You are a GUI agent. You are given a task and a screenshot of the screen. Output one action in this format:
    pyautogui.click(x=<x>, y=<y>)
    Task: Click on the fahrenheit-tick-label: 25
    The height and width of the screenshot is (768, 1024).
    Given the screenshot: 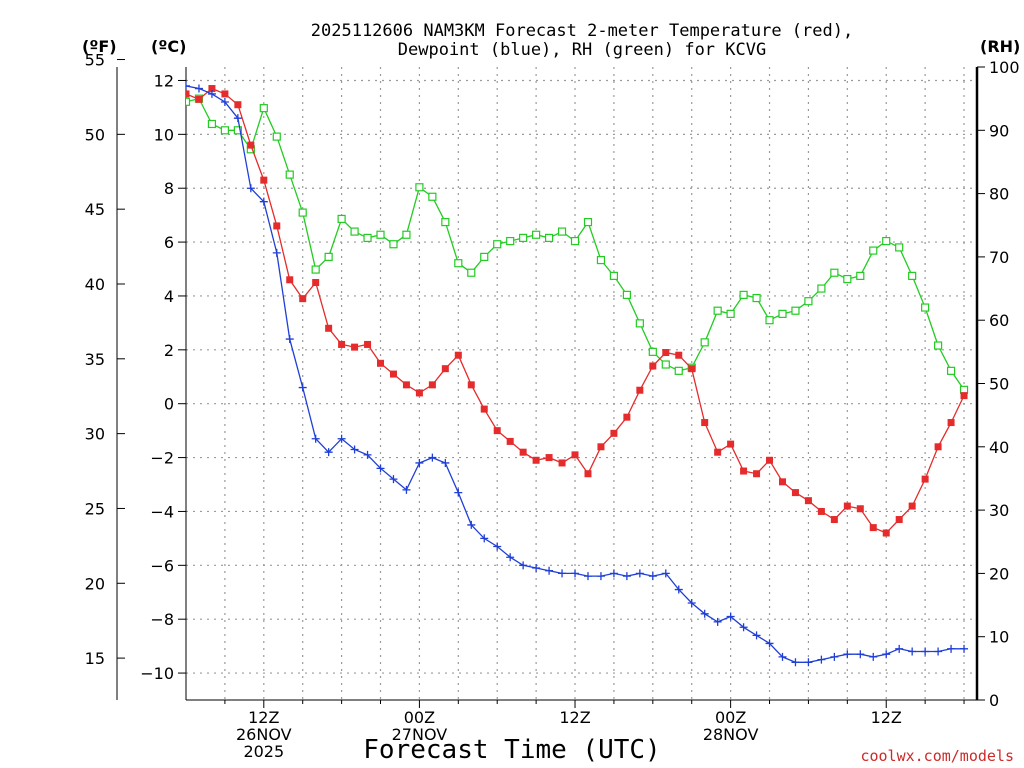 What is the action you would take?
    pyautogui.click(x=95, y=508)
    